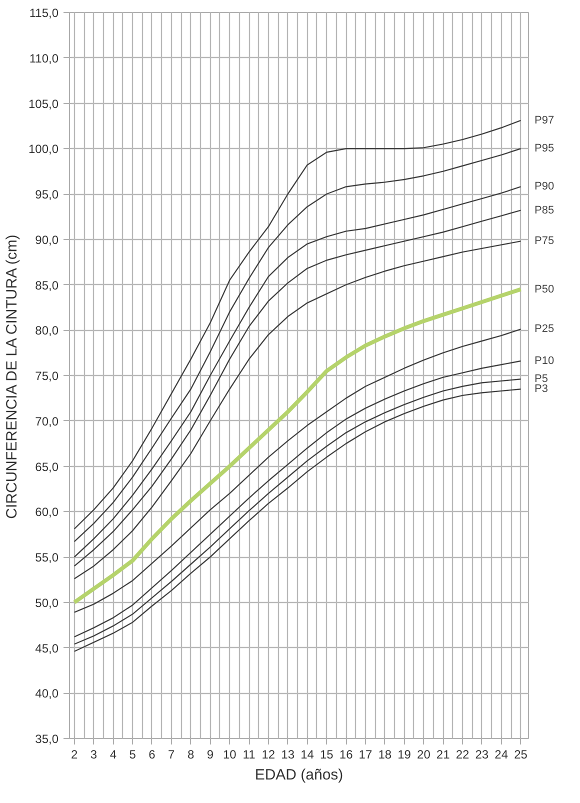  Describe the element at coordinates (47, 467) in the screenshot. I see `y-tick-label: 65,0` at that location.